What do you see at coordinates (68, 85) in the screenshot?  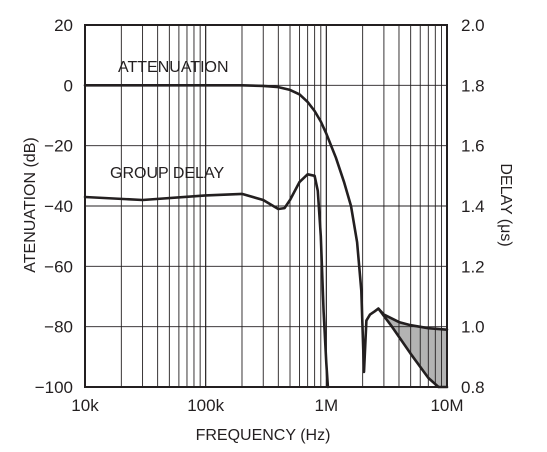 I see `y-left-tick-label: 0` at bounding box center [68, 85].